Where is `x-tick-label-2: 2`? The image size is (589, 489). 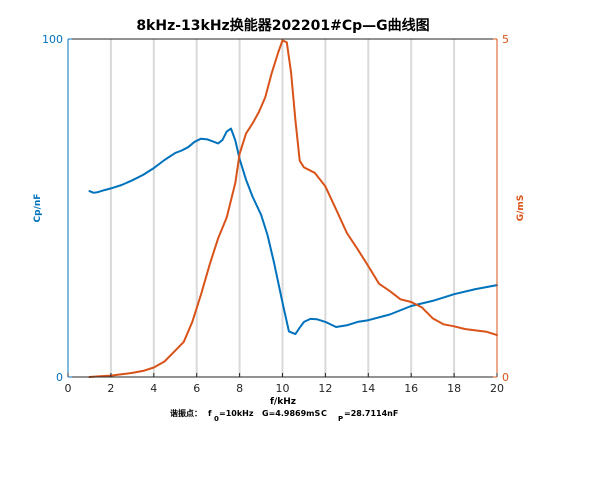 x-tick-label-2: 2 is located at coordinates (110, 388).